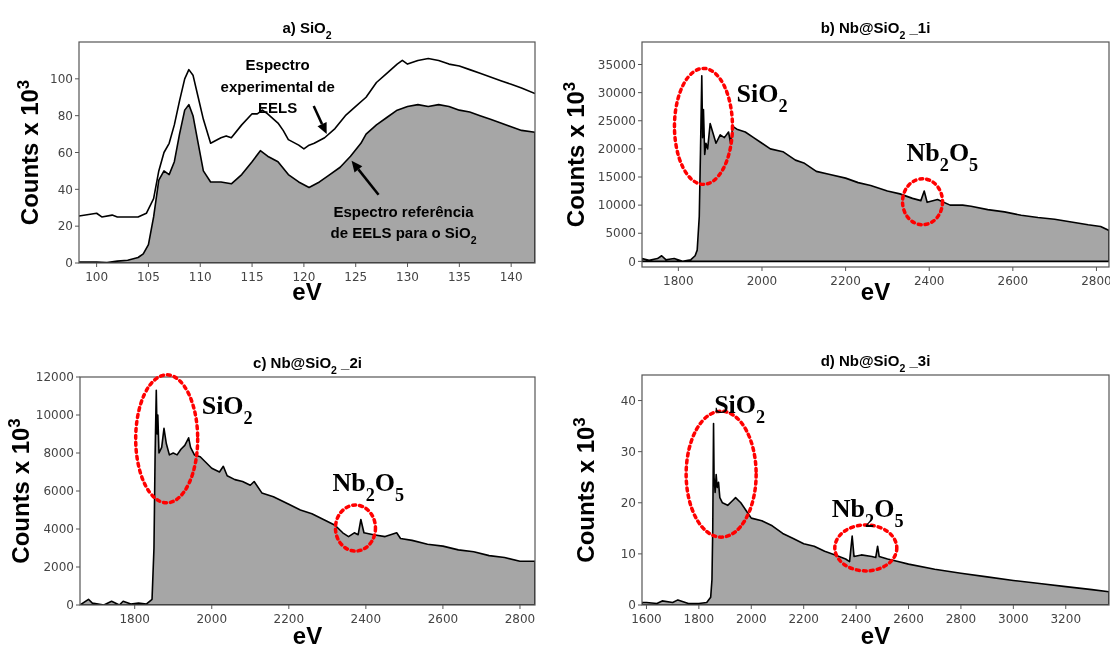 The height and width of the screenshot is (653, 1110). Describe the element at coordinates (459, 277) in the screenshot. I see `x-tick-label: 135` at that location.